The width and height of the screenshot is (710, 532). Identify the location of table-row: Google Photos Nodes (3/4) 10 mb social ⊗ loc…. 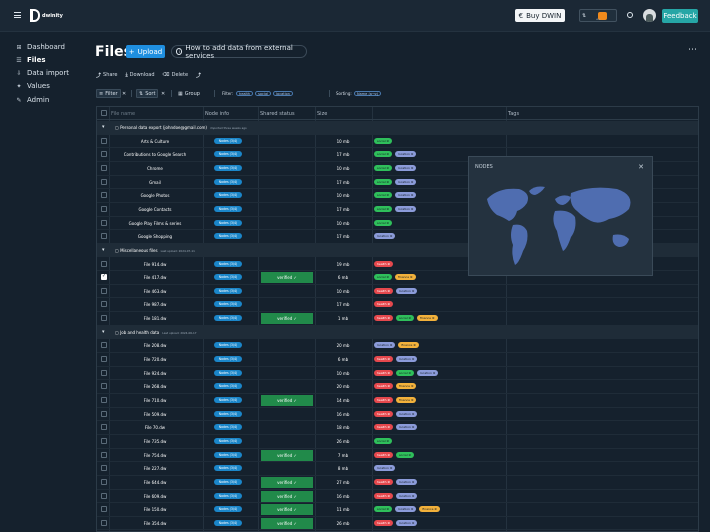
(397, 196).